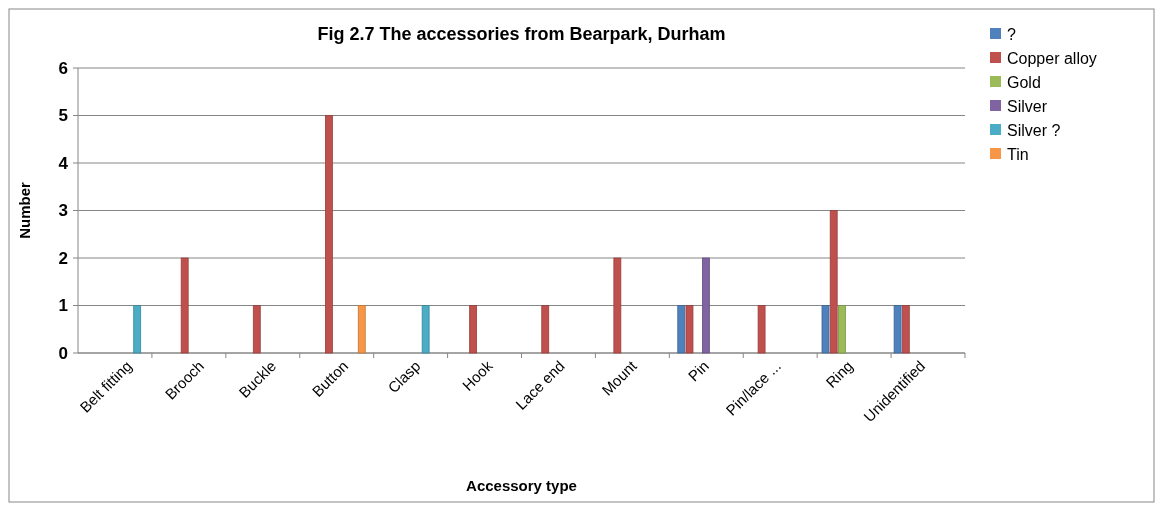  What do you see at coordinates (521, 34) in the screenshot?
I see `chart-title: Fig 2.7 The accessories from Bearpark, Durham` at bounding box center [521, 34].